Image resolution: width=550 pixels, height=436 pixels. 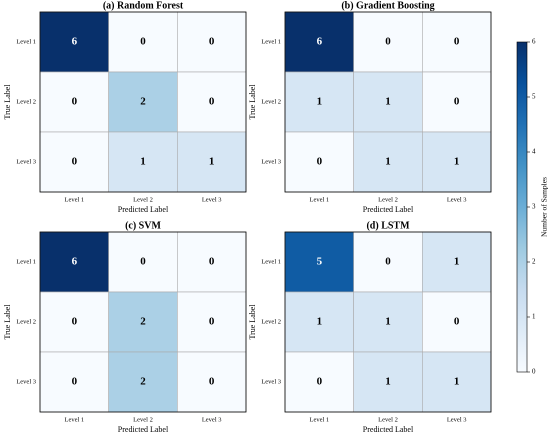 I want to click on colorbar-tick-label: 4, so click(x=534, y=152).